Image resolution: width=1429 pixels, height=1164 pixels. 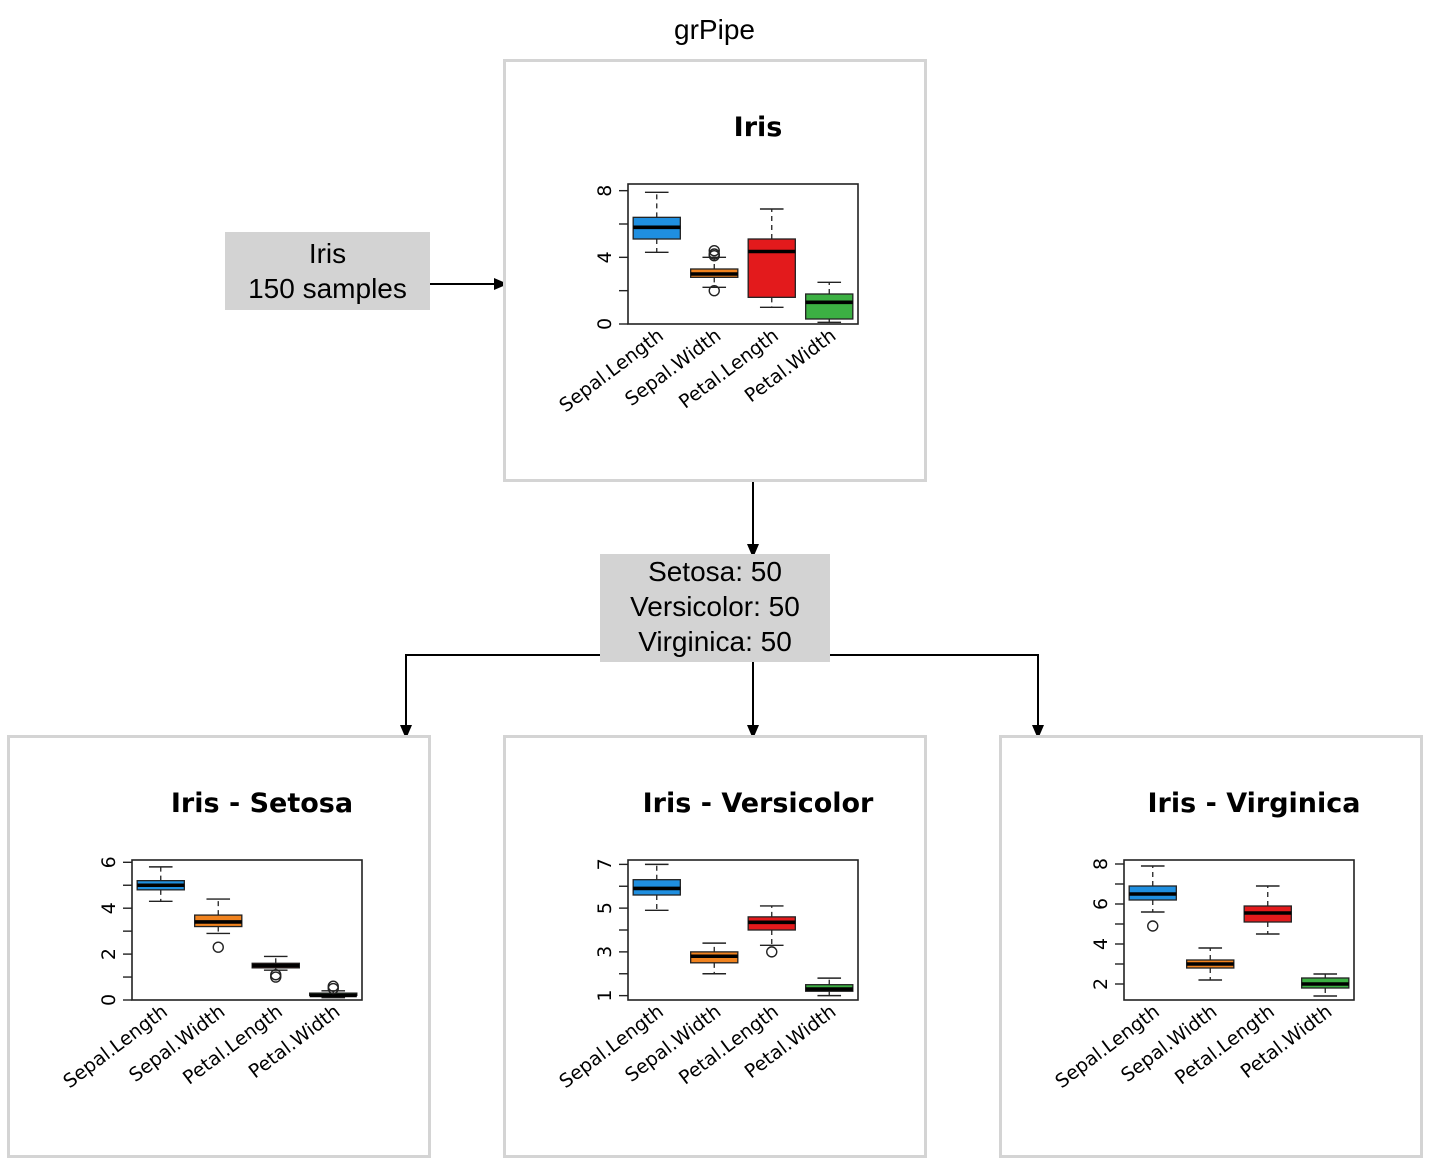 What do you see at coordinates (605, 324) in the screenshot?
I see `chart0-ytick-label-0: 0` at bounding box center [605, 324].